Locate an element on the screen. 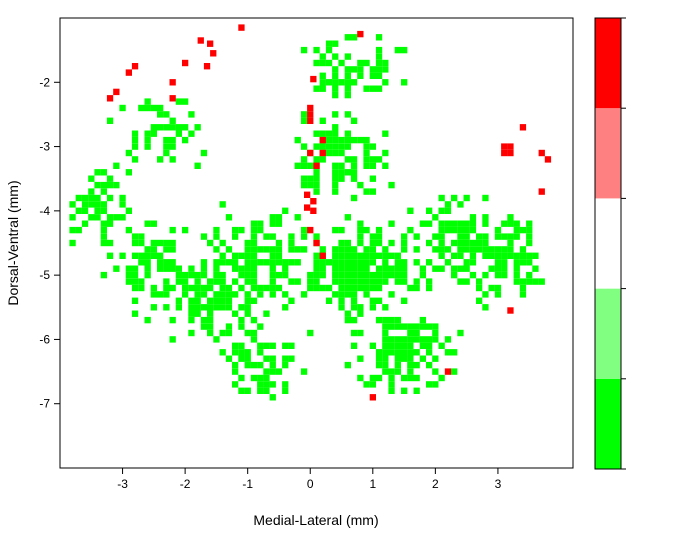 This screenshot has height=537, width=697. legend-swatch is located at coordinates (608, 423).